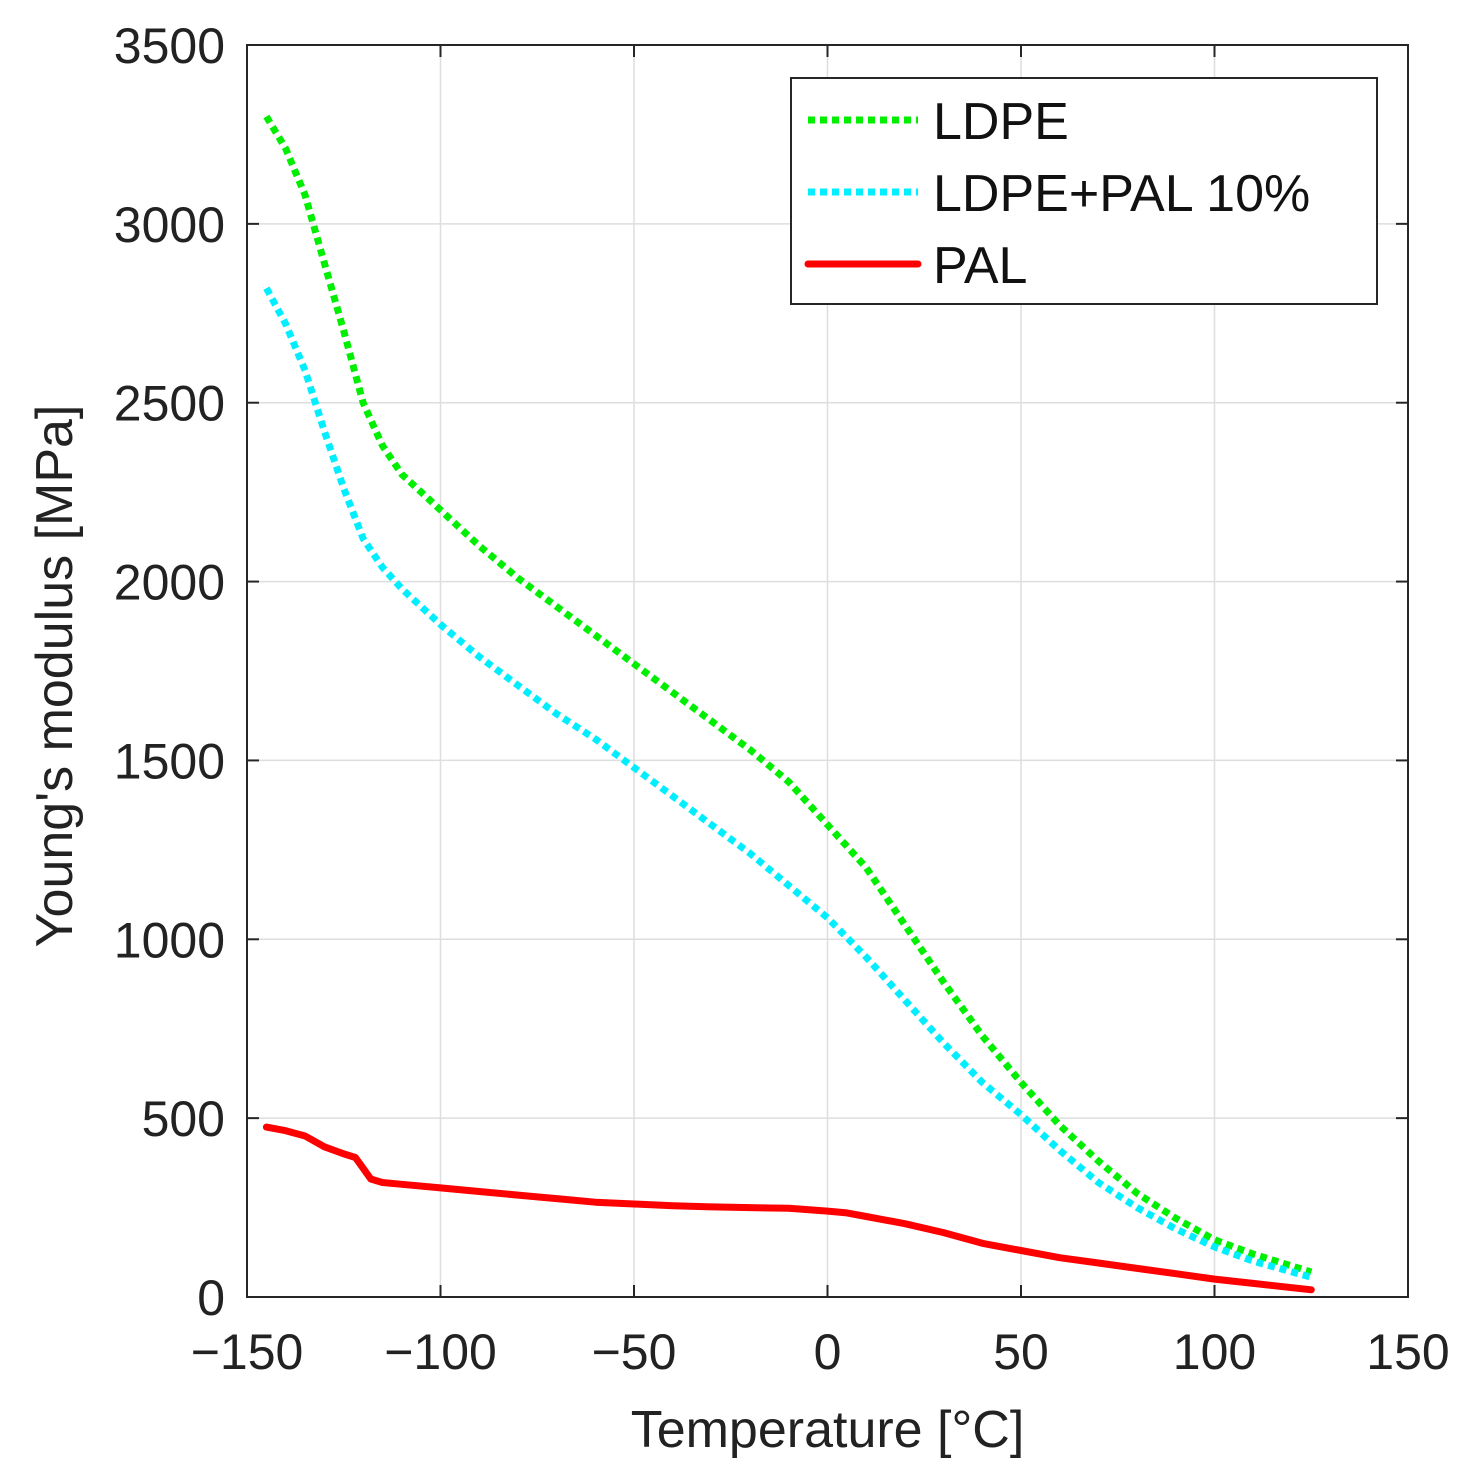 The width and height of the screenshot is (1468, 1479). I want to click on y-tick-label: 2000, so click(169, 583).